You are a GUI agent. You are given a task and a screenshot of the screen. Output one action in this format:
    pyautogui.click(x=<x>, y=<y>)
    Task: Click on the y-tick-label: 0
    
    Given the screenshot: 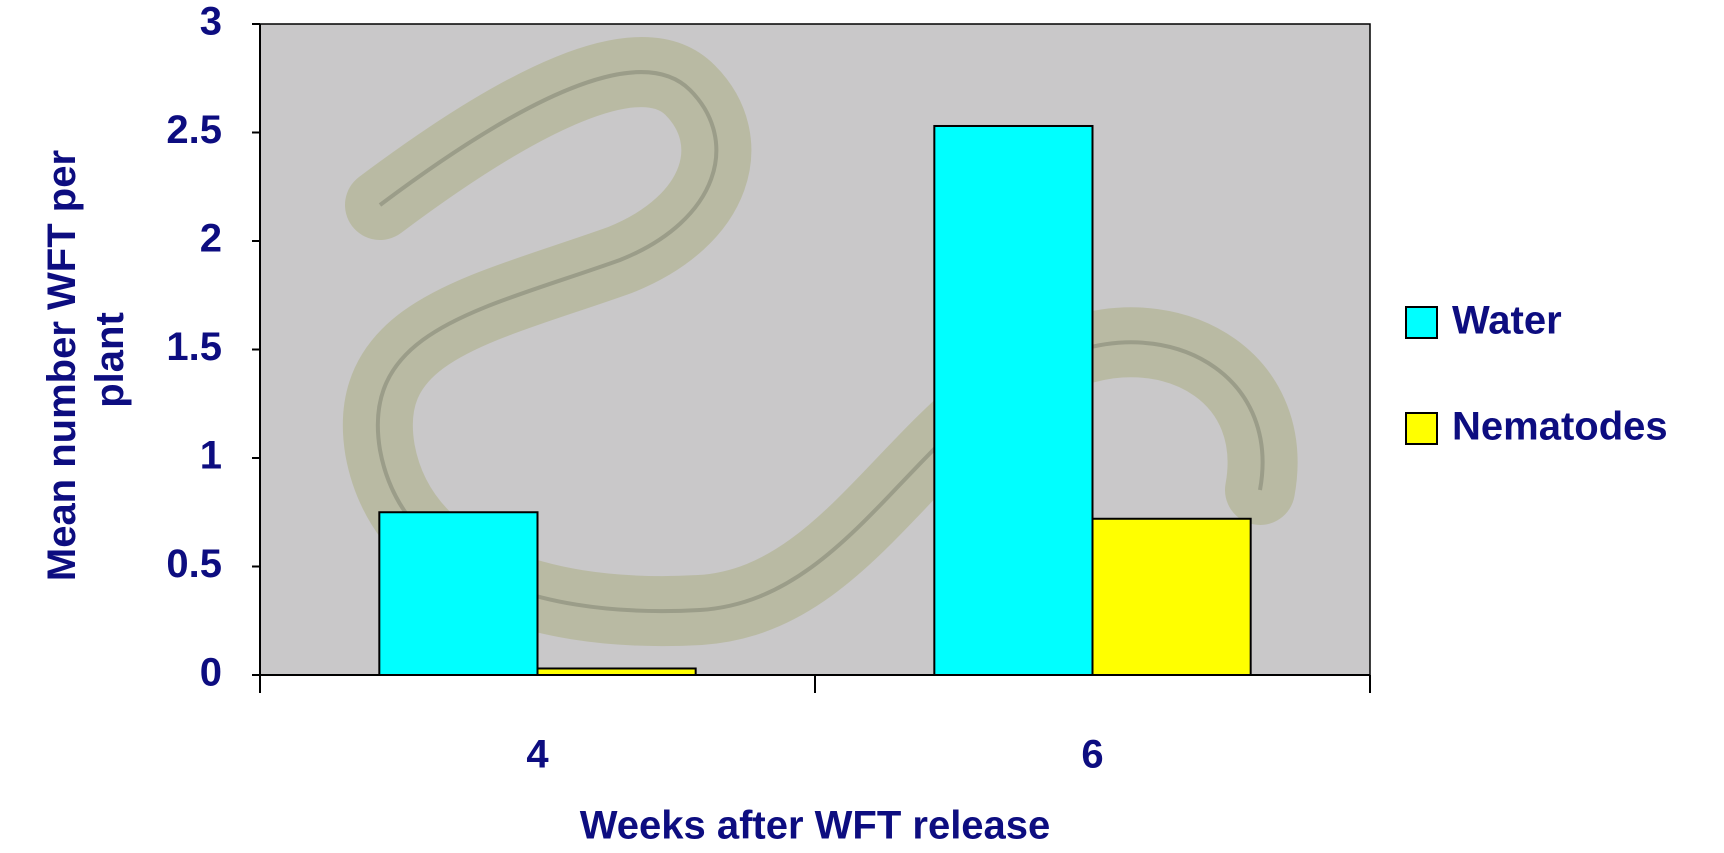 What is the action you would take?
    pyautogui.click(x=211, y=673)
    